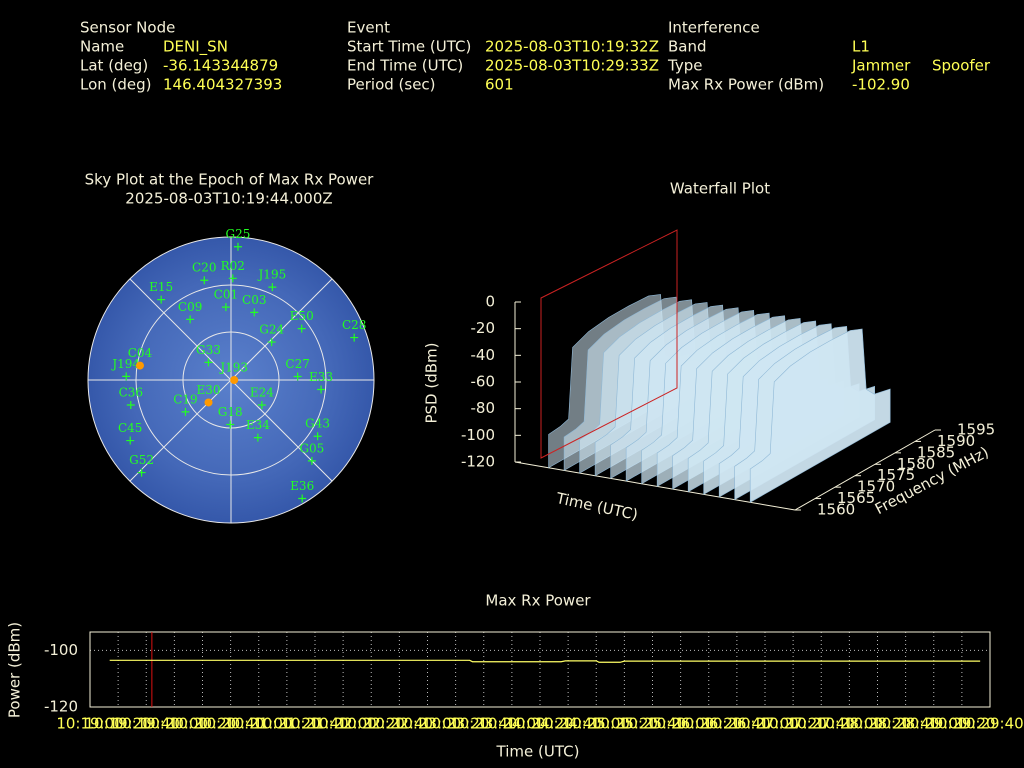 The width and height of the screenshot is (1024, 768). I want to click on satellite-label: E30, so click(209, 390).